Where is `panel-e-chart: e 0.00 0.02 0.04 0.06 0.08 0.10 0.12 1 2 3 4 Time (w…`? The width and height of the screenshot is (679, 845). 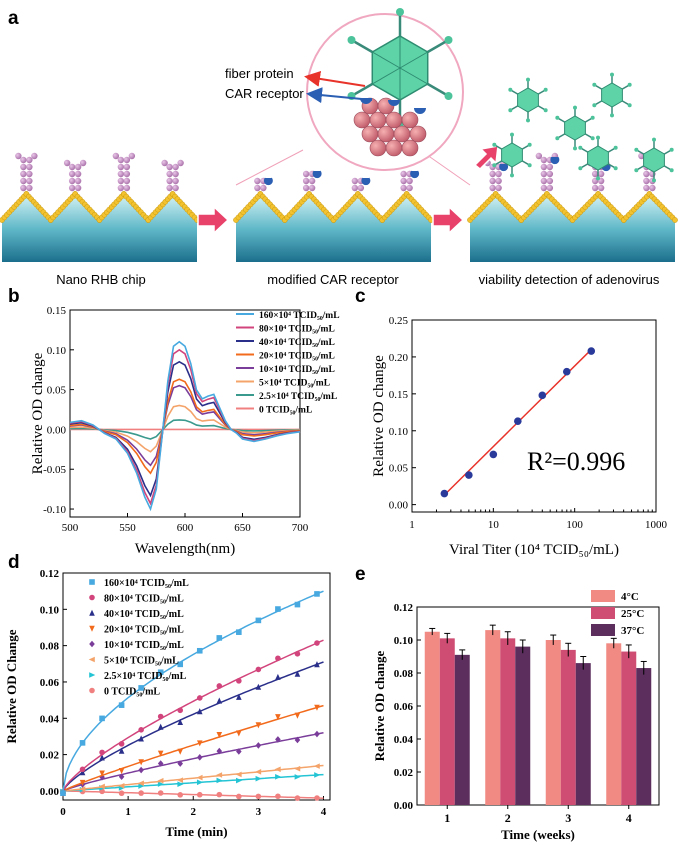 panel-e-chart: e 0.00 0.02 0.04 0.06 0.08 0.10 0.12 1 2 3 4 Time (w… is located at coordinates (507, 703).